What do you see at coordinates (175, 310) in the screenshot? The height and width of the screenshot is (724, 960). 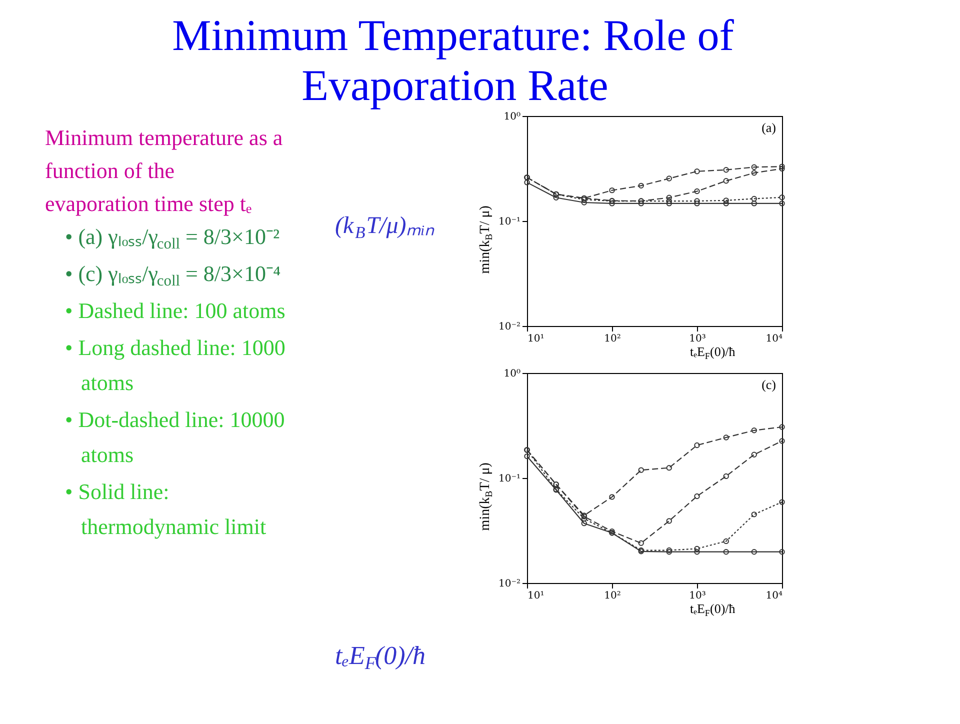 I see `text: • Dashed line: 100 atoms` at bounding box center [175, 310].